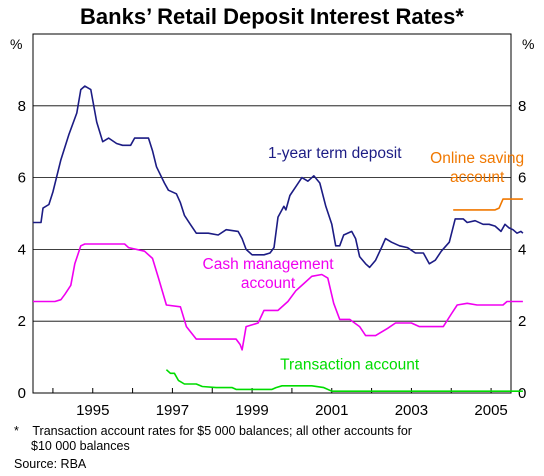 The height and width of the screenshot is (476, 544). I want to click on x-tick-label: 2003, so click(411, 410).